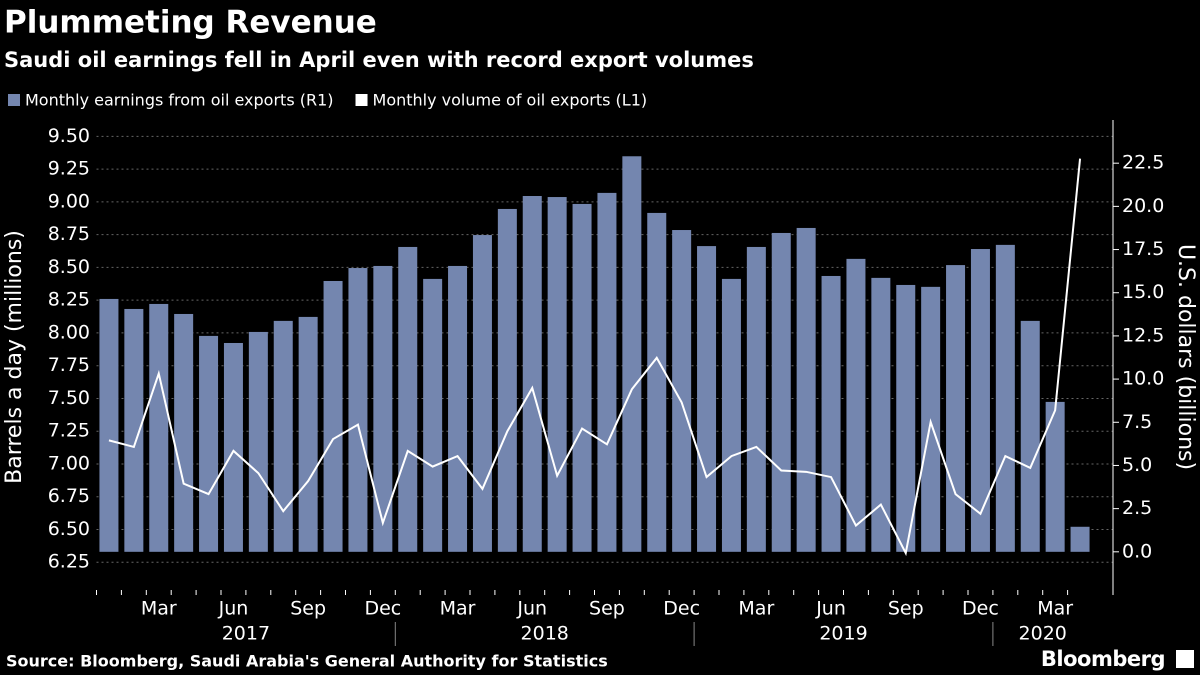 The image size is (1200, 675). I want to click on y2-tick-label: 2.5, so click(1137, 508).